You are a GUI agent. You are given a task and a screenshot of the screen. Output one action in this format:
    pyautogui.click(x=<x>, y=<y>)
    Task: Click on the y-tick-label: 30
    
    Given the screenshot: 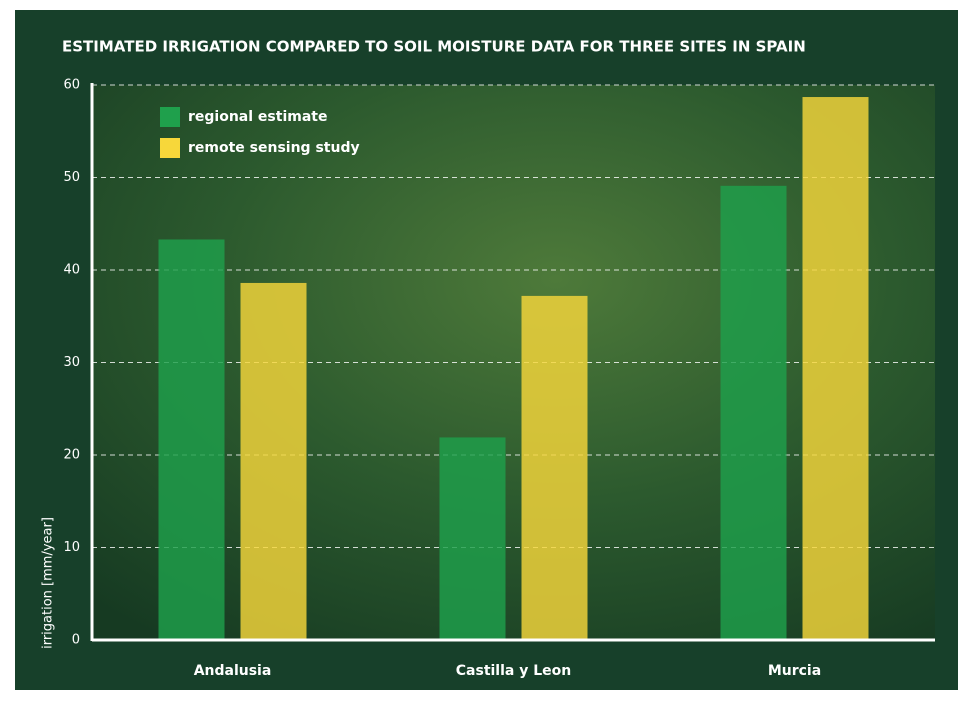 What is the action you would take?
    pyautogui.click(x=71, y=362)
    